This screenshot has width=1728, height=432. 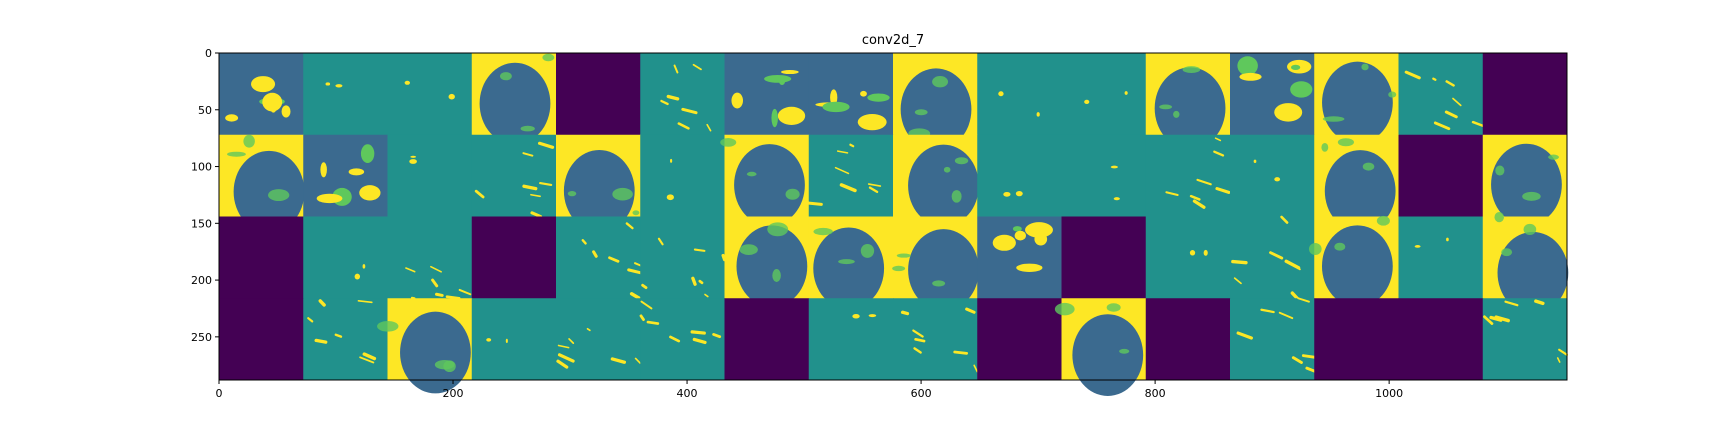 I want to click on y-tick-label: 200, so click(x=201, y=280).